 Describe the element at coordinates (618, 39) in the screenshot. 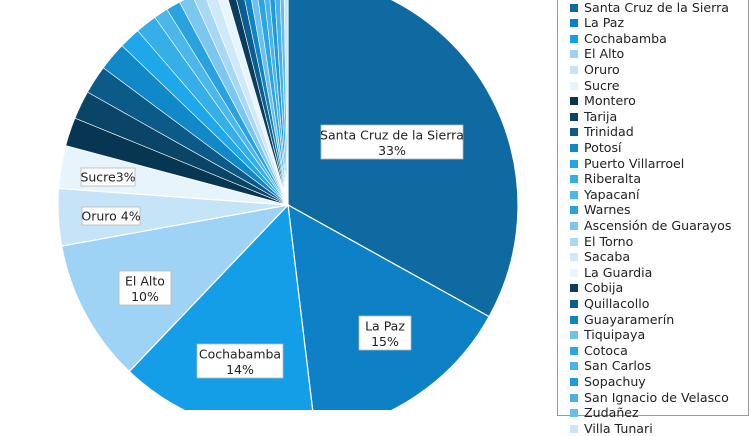

I see `legend-item-cochabamba: Cochabamba` at that location.